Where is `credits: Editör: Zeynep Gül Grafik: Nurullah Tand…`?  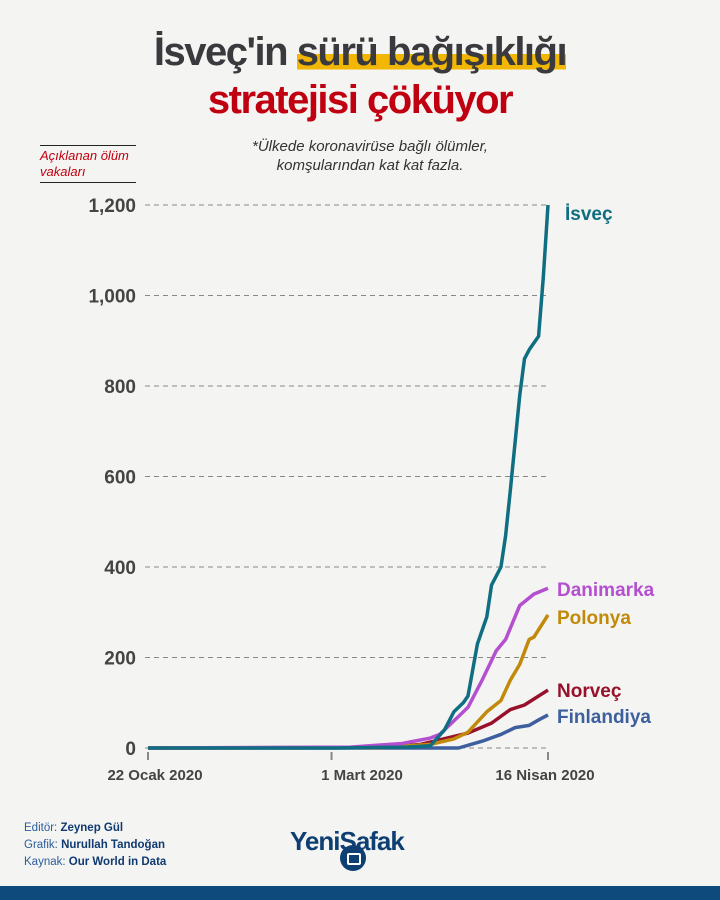
credits: Editör: Zeynep Gül Grafik: Nurullah Tand… is located at coordinates (95, 845).